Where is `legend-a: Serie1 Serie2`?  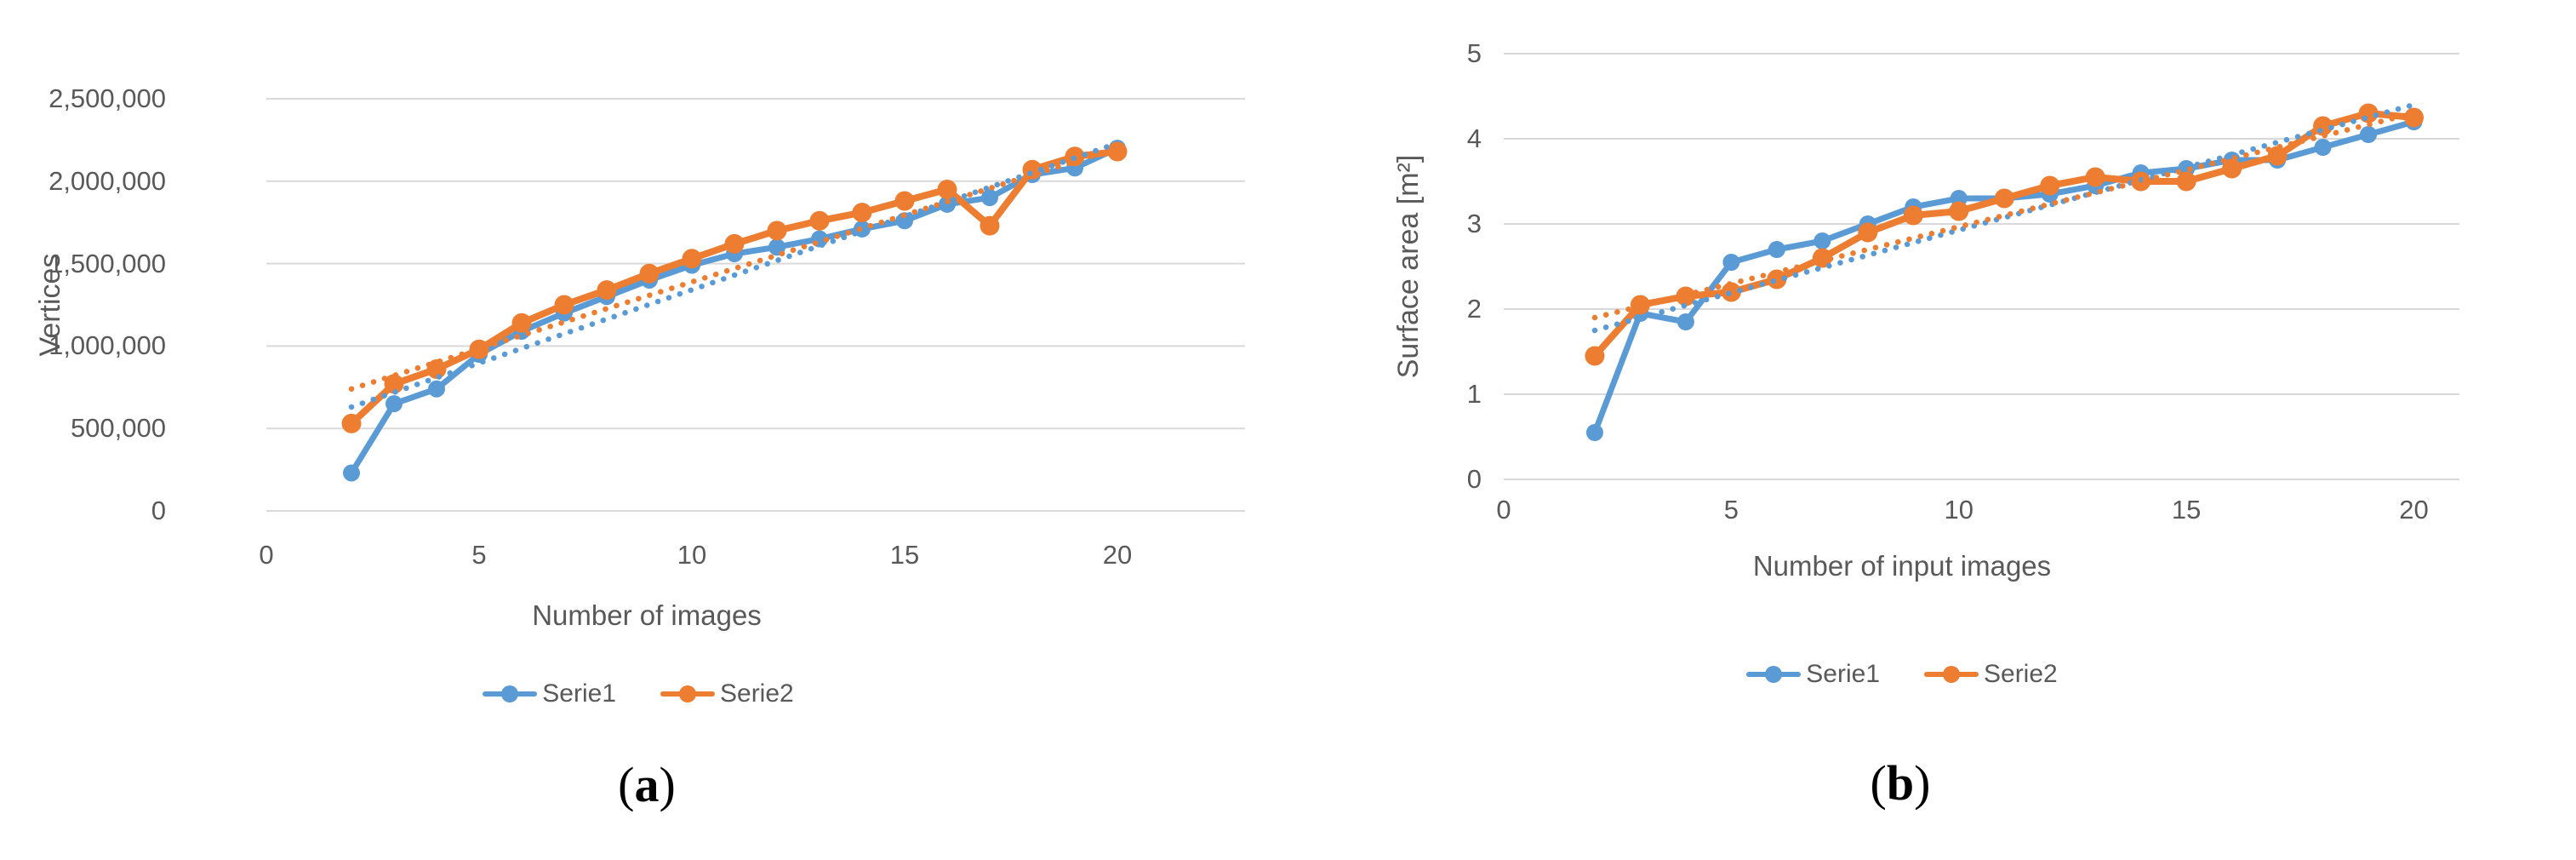
legend-a: Serie1 Serie2 is located at coordinates (638, 693).